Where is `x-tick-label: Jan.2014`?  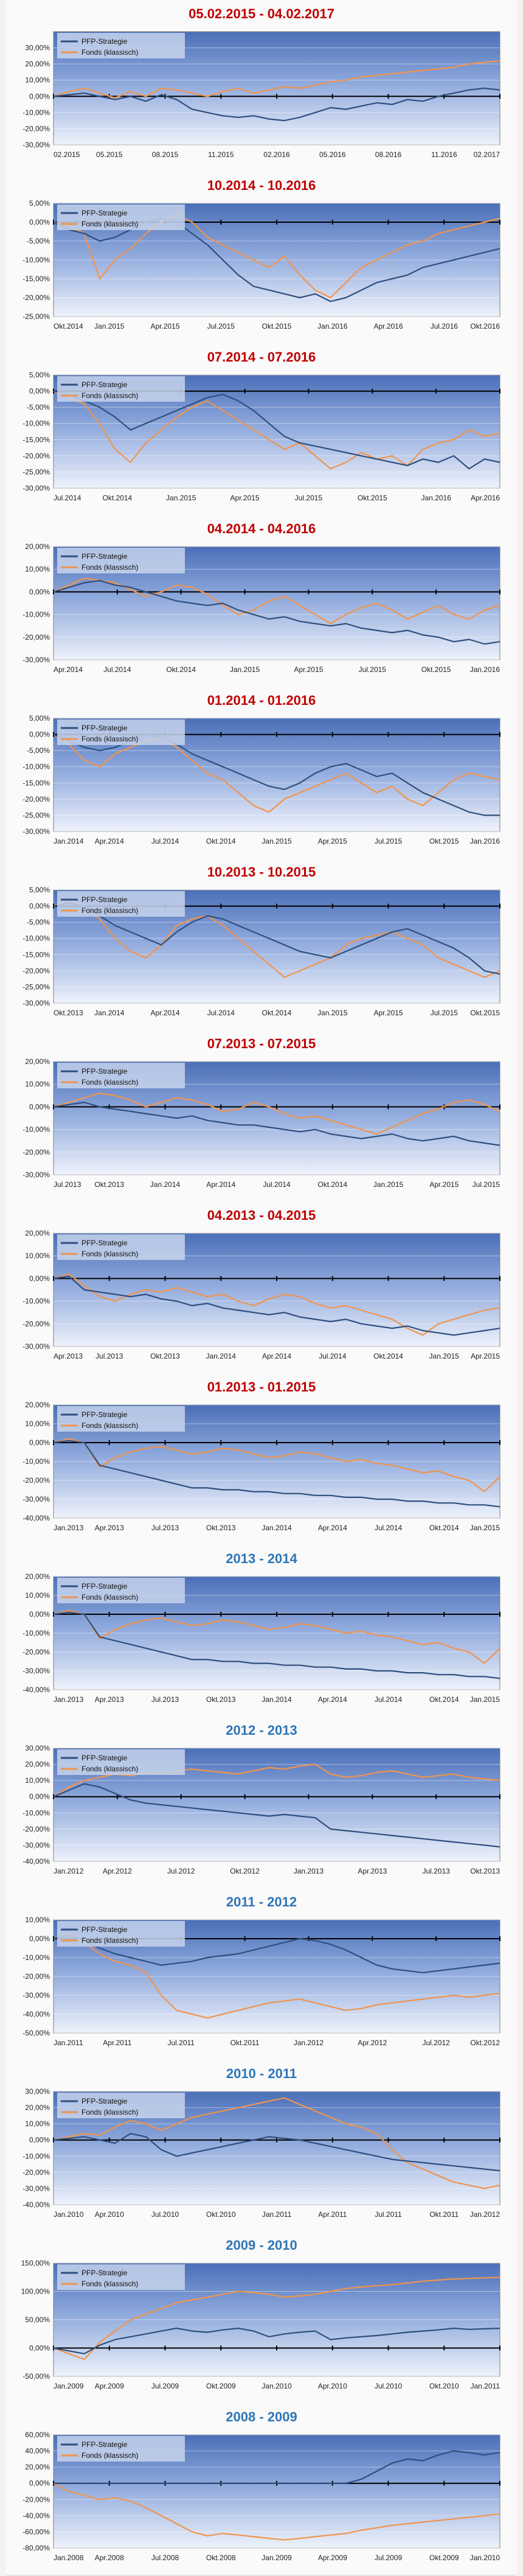 x-tick-label: Jan.2014 is located at coordinates (165, 1184).